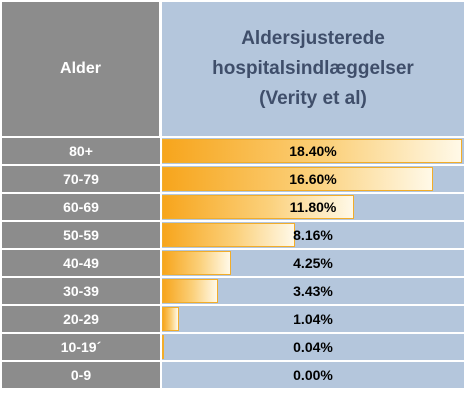 The image size is (466, 400). Describe the element at coordinates (81, 235) in the screenshot. I see `age-cell: 50-59` at that location.